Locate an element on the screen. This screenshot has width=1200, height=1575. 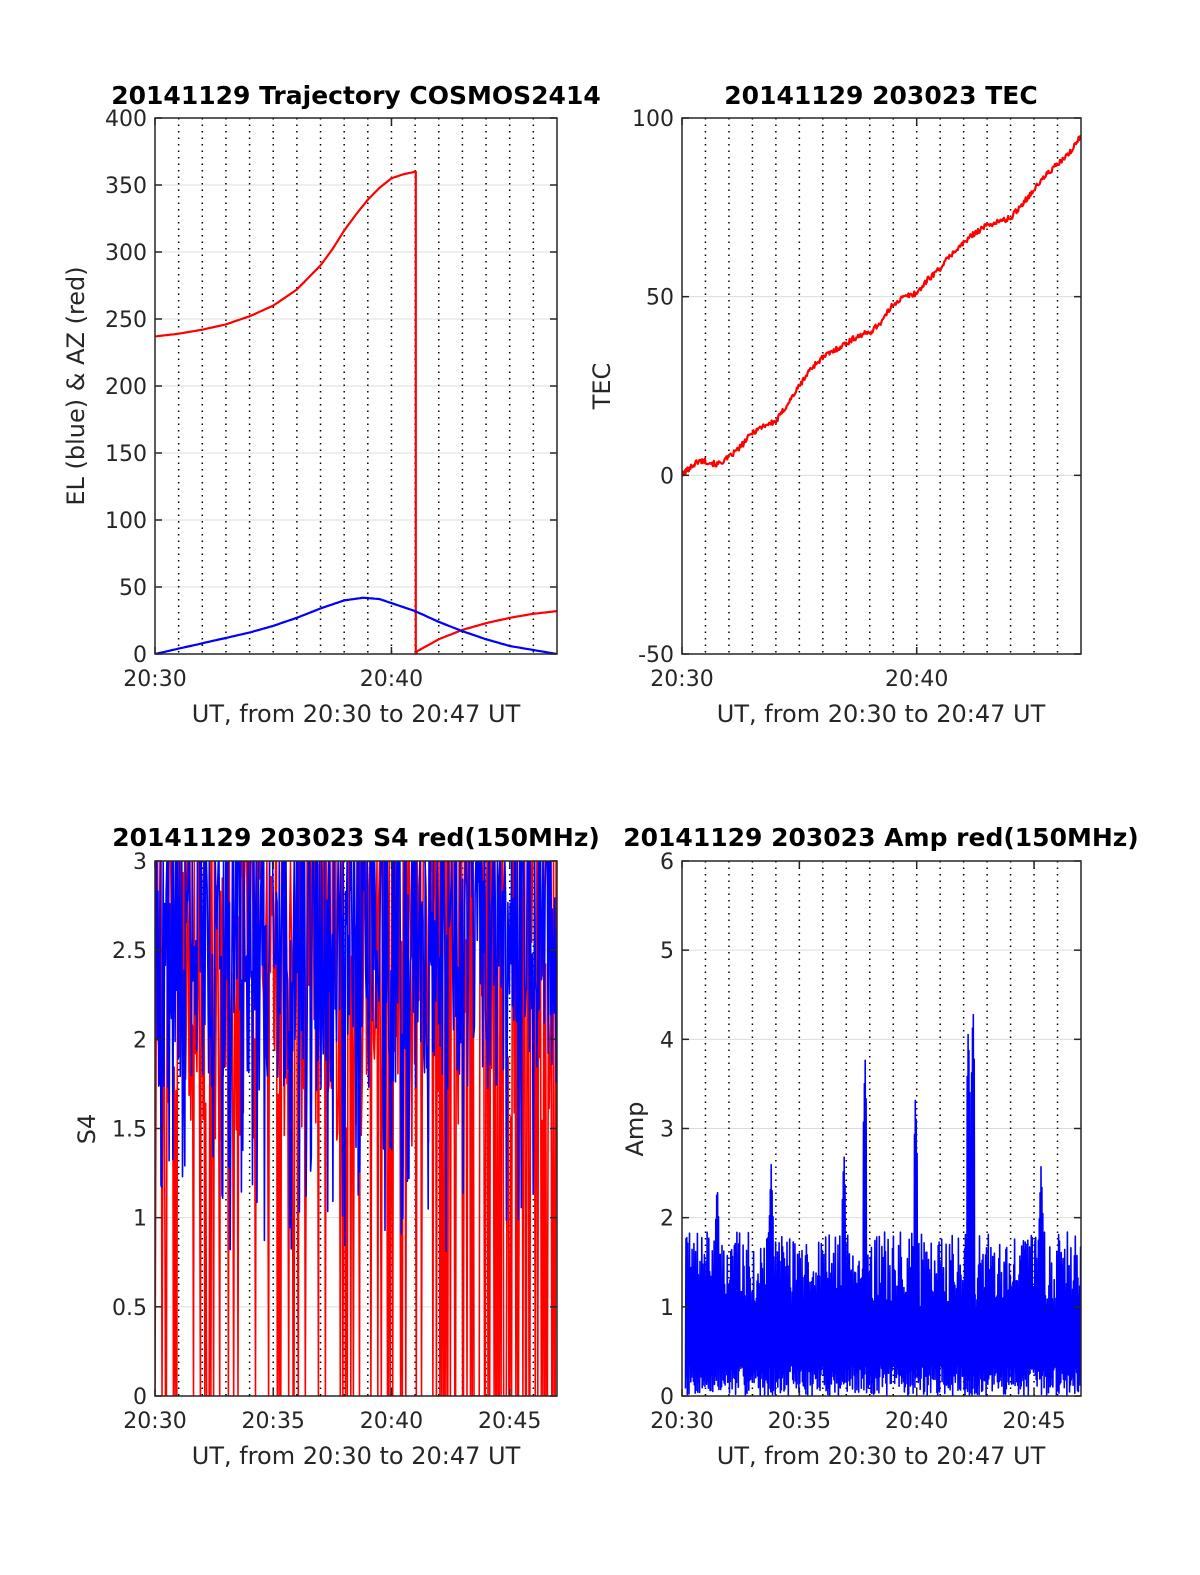
amp-xtick-label: 20:35 is located at coordinates (799, 1421).